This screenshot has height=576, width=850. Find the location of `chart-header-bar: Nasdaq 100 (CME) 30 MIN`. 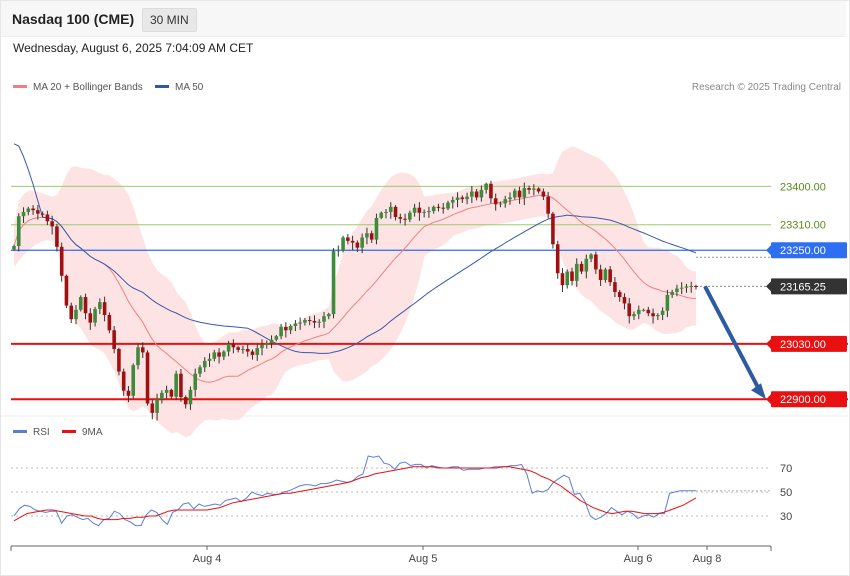

chart-header-bar: Nasdaq 100 (CME) 30 MIN is located at coordinates (423, 19).